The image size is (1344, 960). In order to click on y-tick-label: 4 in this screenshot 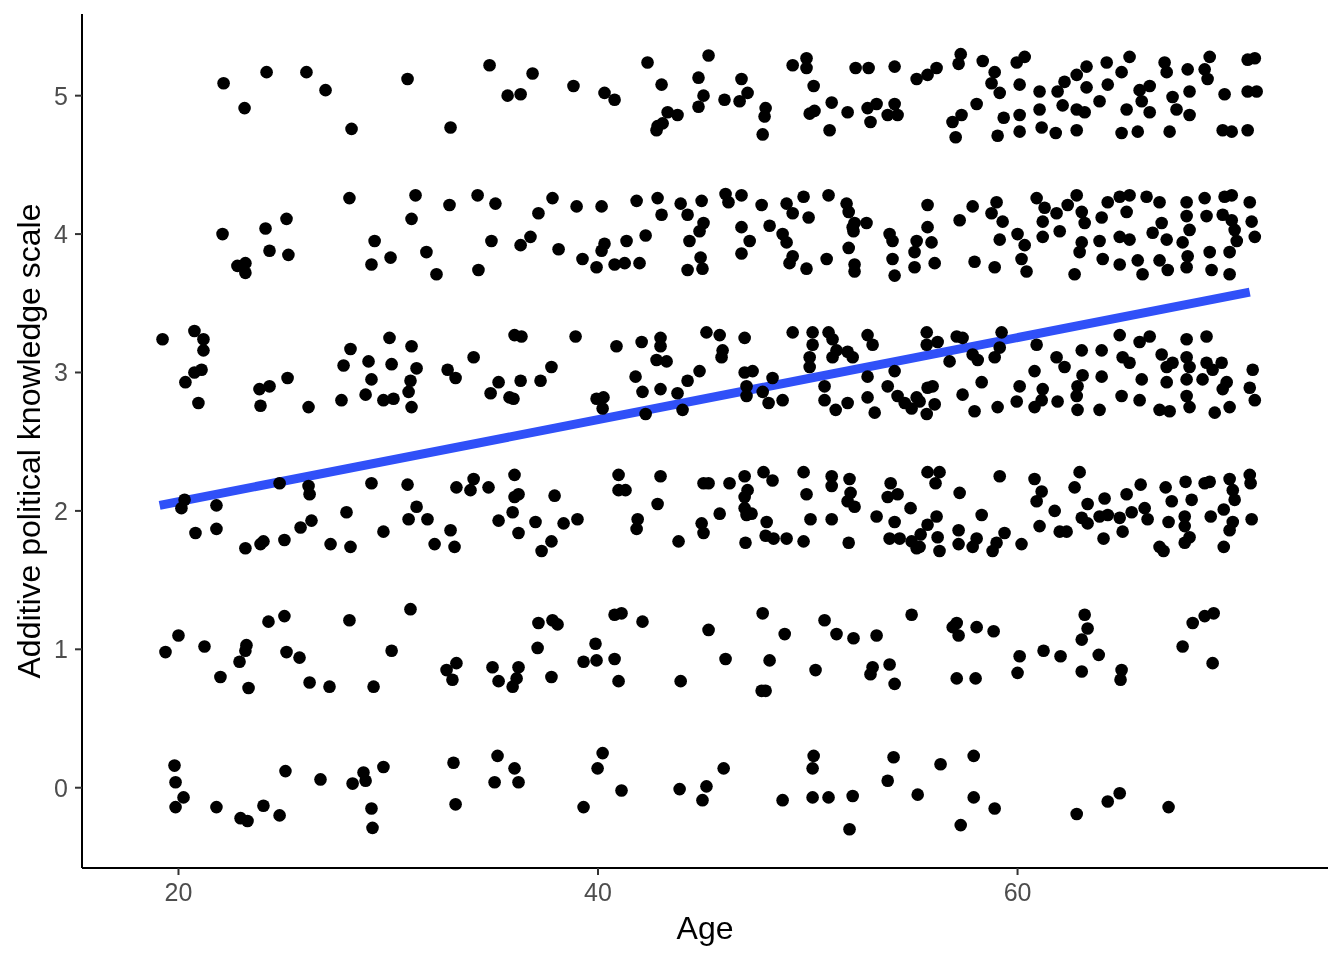, I will do `click(61, 233)`.